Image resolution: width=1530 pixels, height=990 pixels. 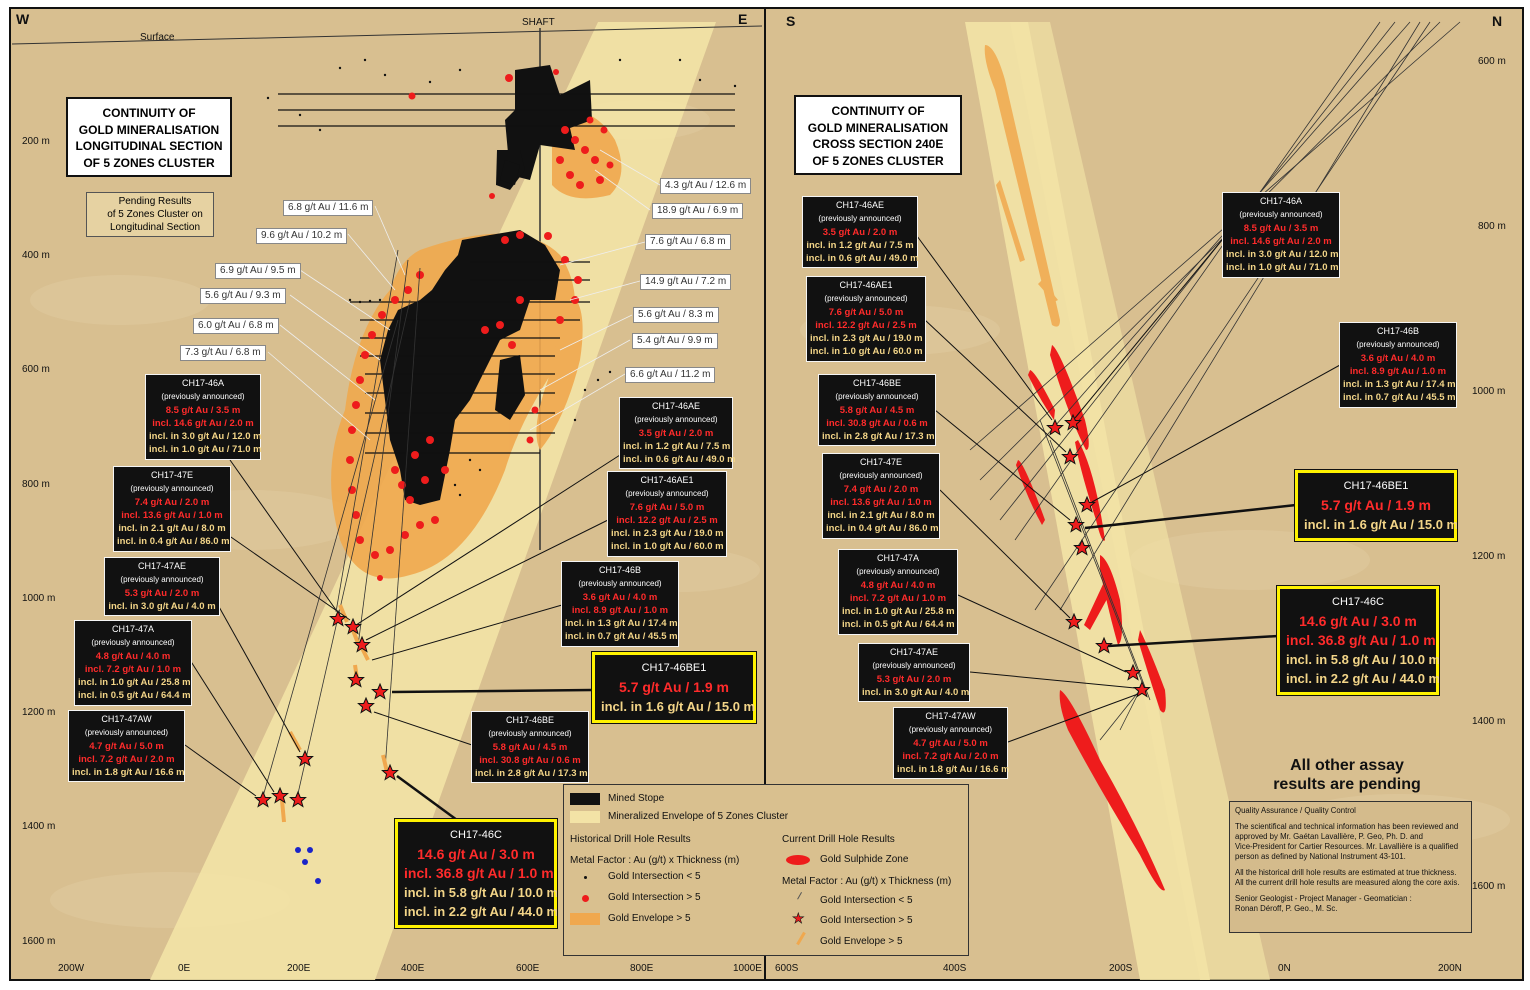 I want to click on assay-line: incl. in 1.0 g/t Au / 25.8 m, so click(x=134, y=683).